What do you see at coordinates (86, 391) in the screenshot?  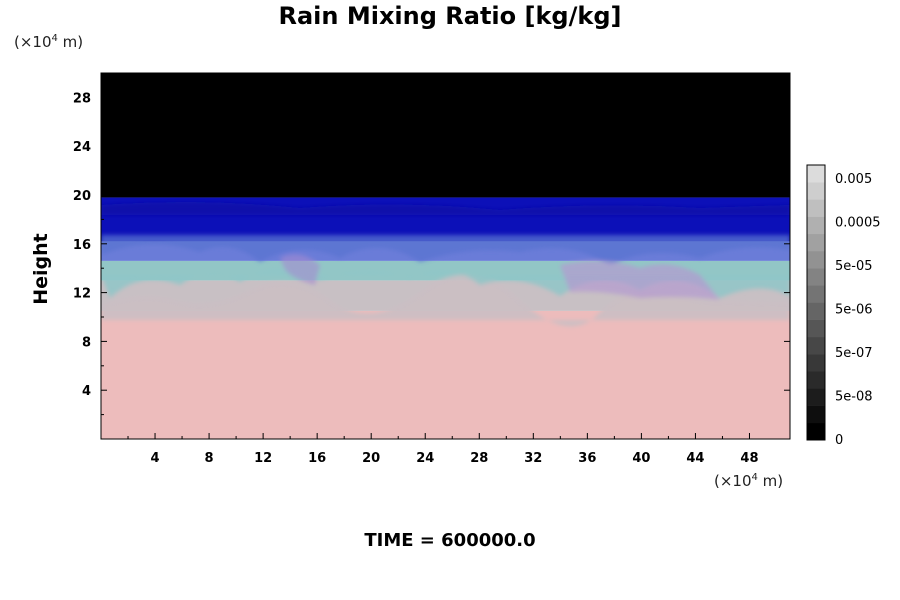 I see `y-tick-label: 4` at bounding box center [86, 391].